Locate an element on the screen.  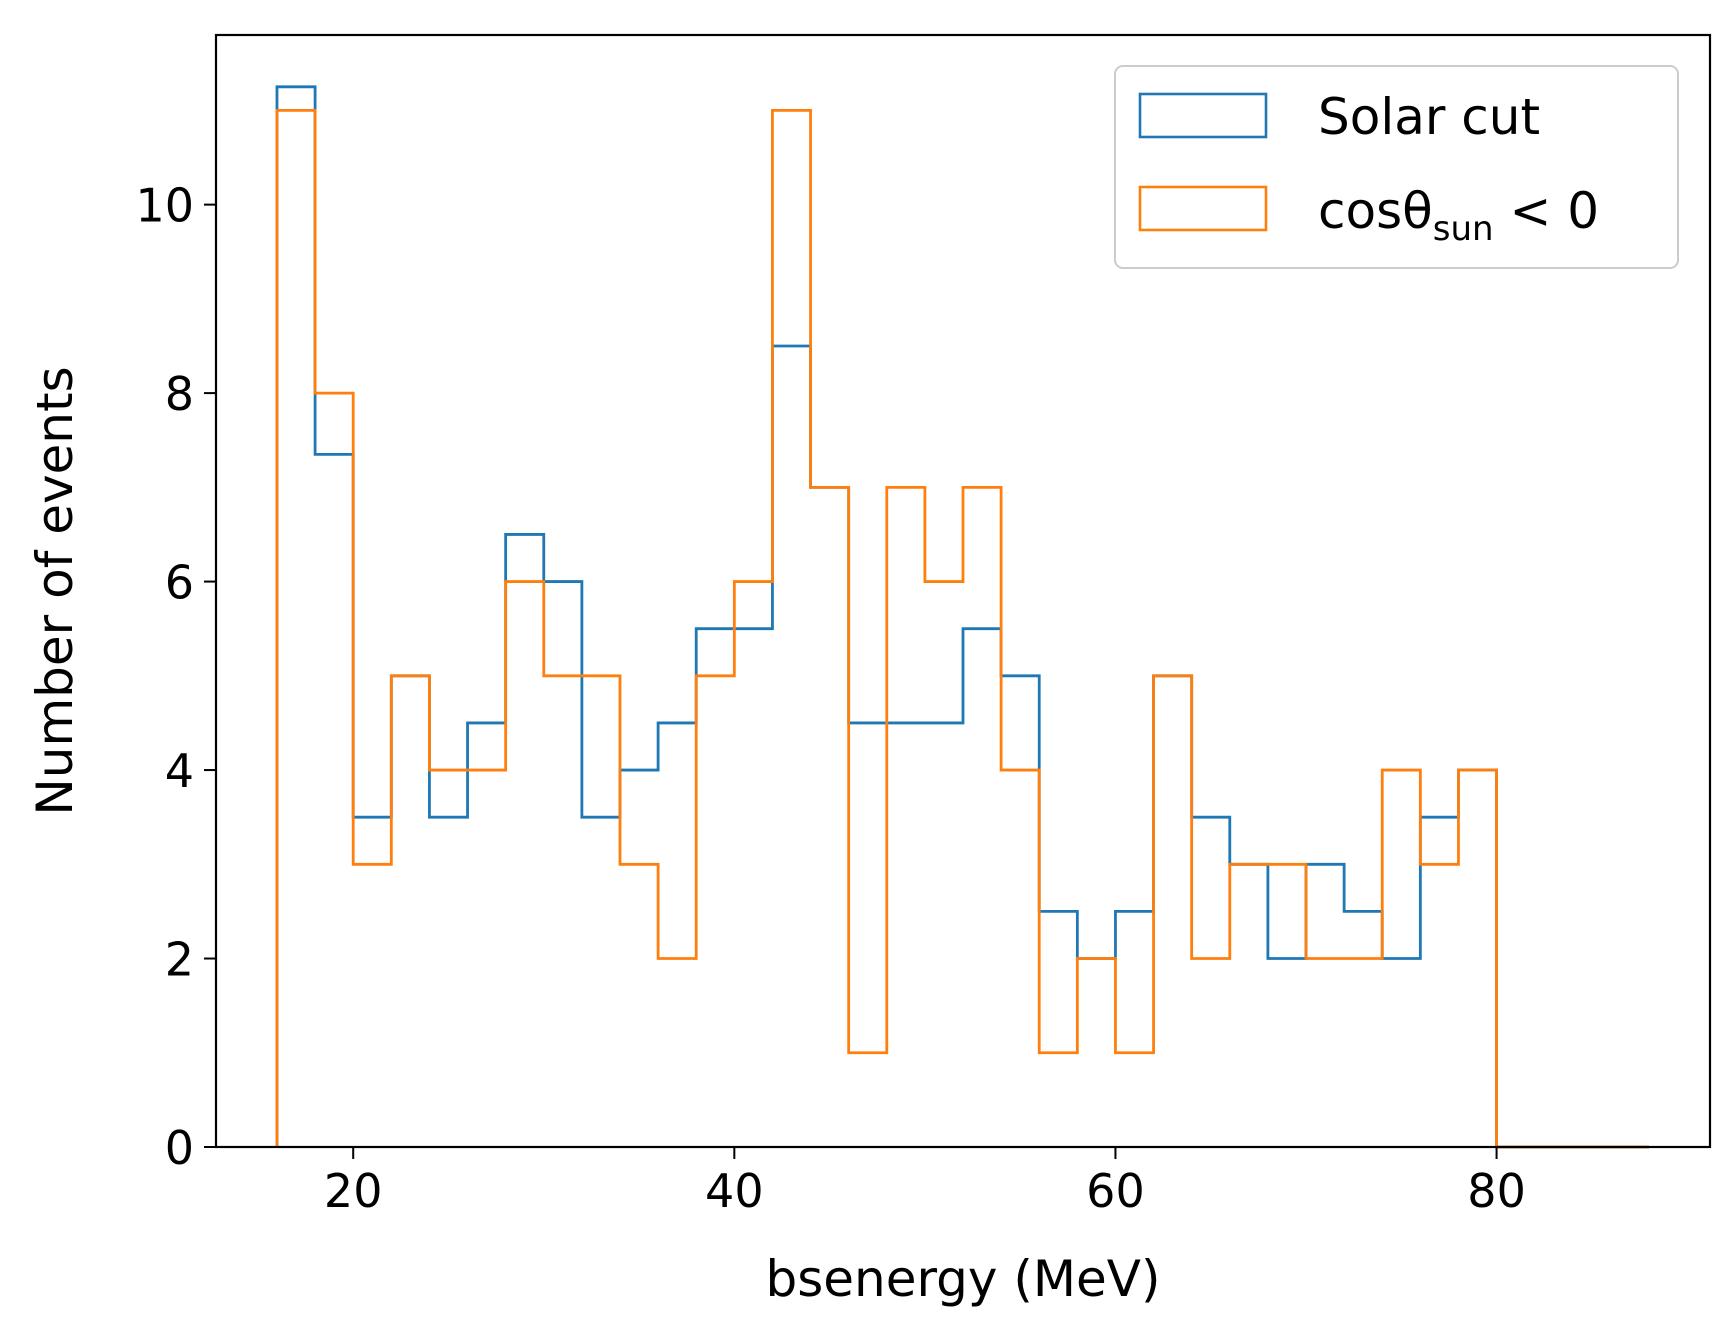
legend-box is located at coordinates (1396, 167).